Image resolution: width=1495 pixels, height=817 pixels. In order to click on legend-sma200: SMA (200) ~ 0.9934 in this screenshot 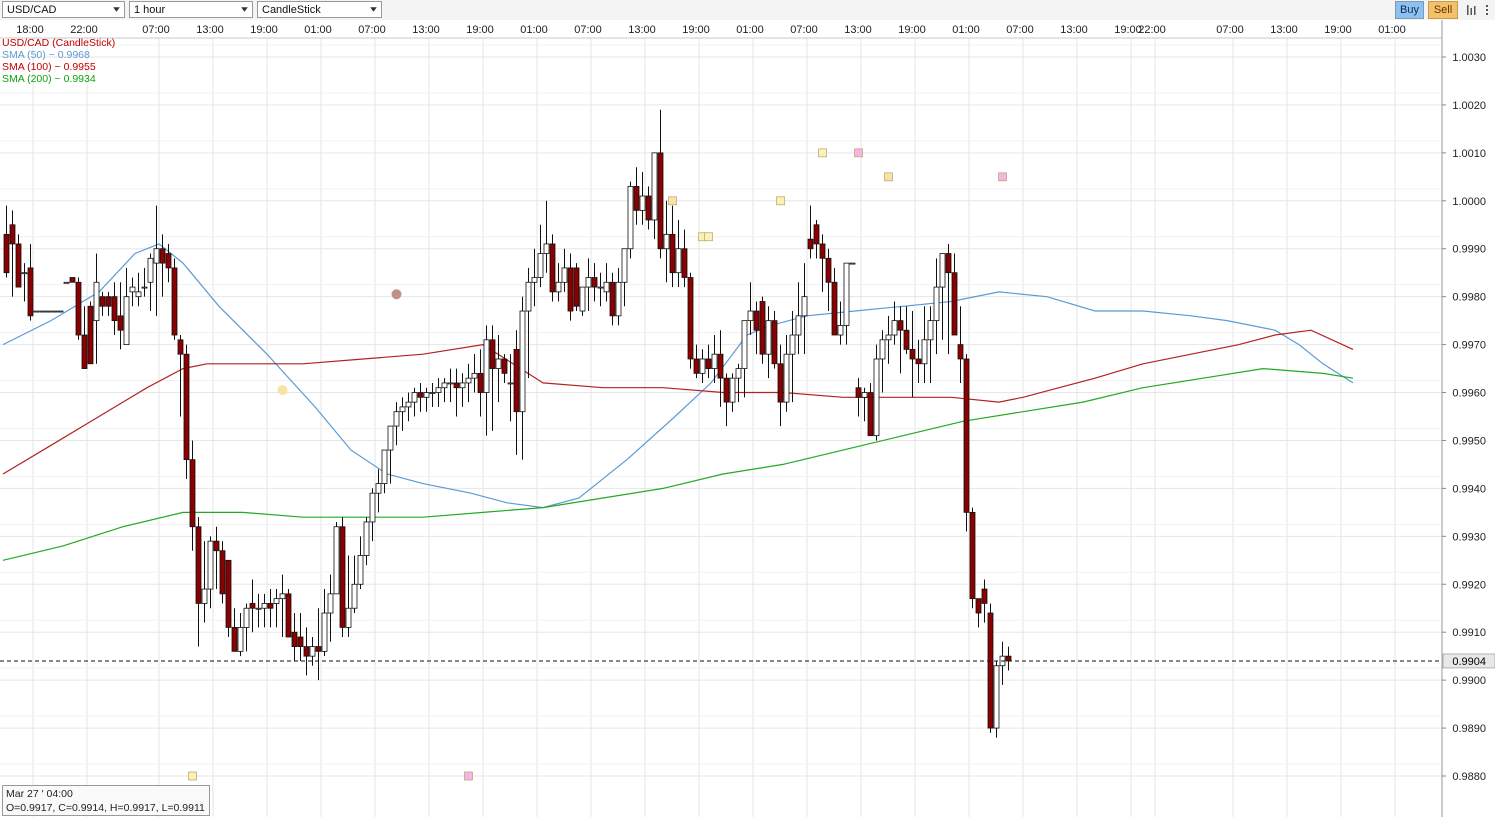, I will do `click(49, 79)`.